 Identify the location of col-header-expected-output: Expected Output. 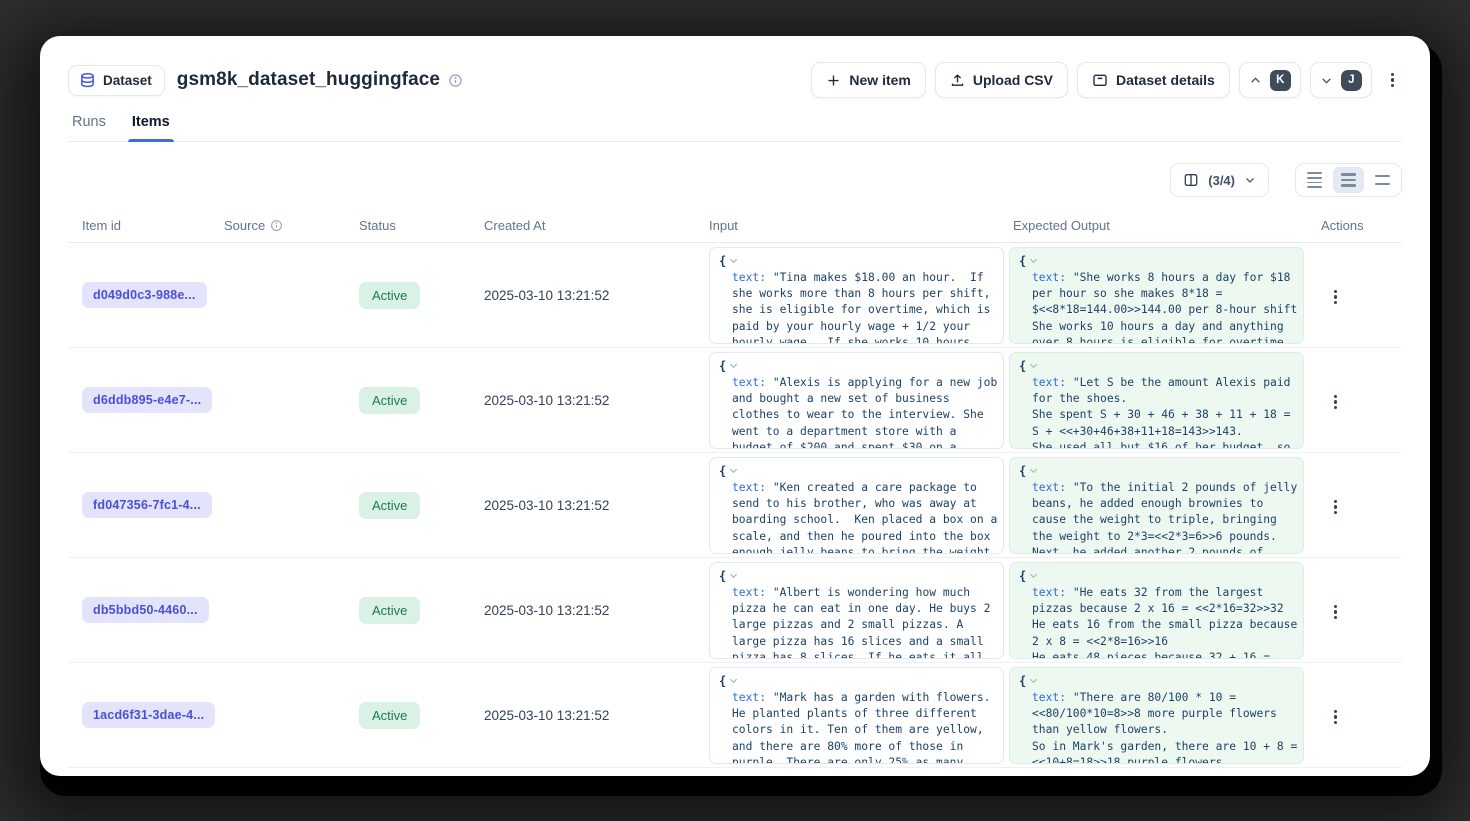
(1061, 225).